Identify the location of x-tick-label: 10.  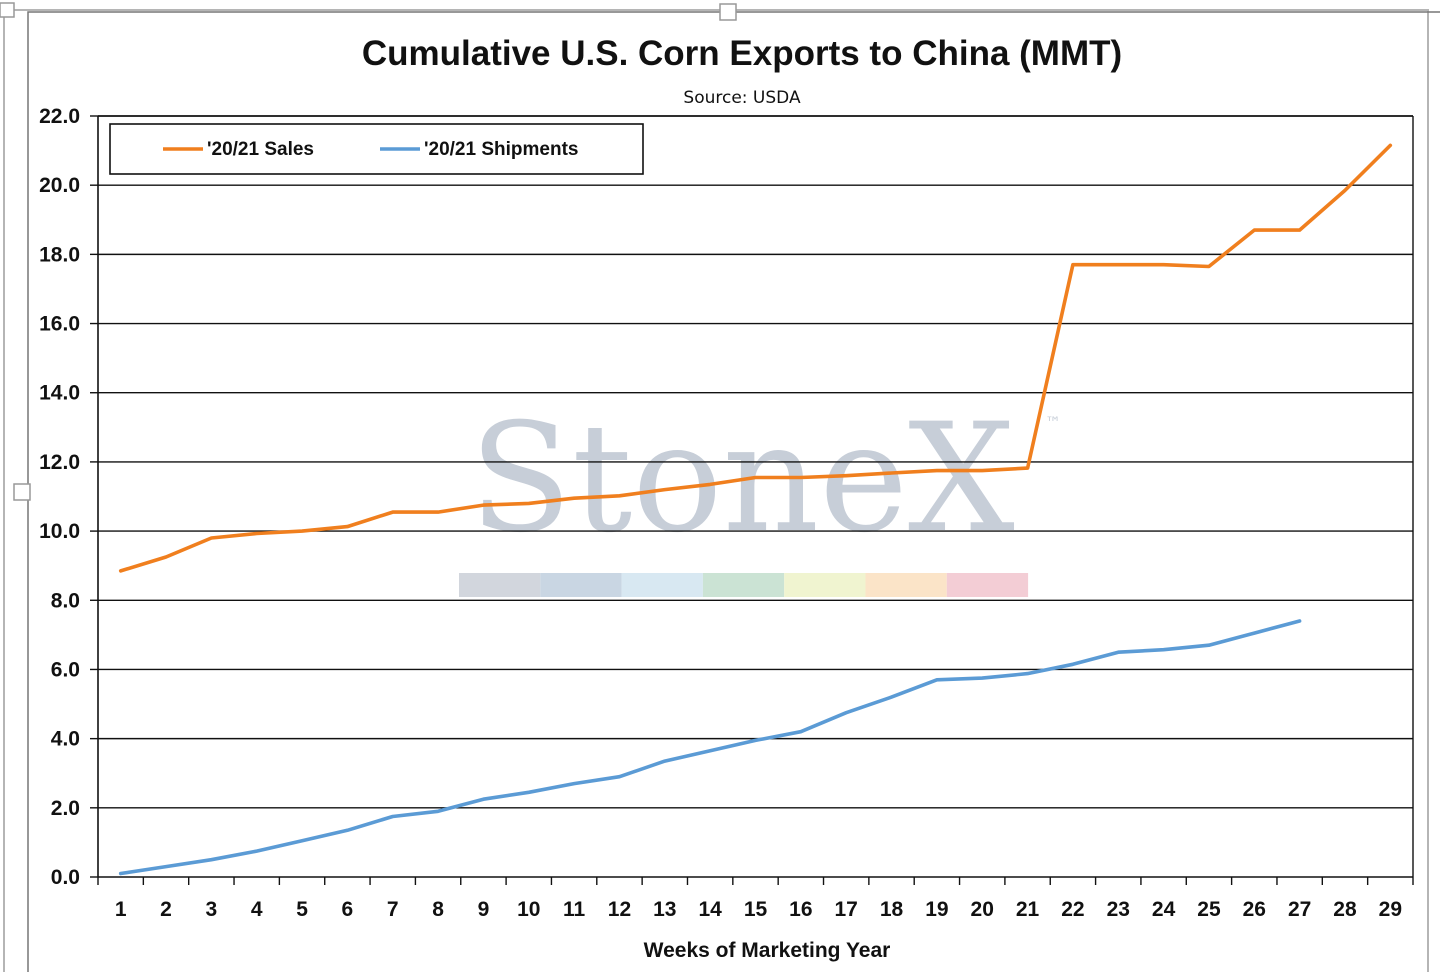
(528, 909).